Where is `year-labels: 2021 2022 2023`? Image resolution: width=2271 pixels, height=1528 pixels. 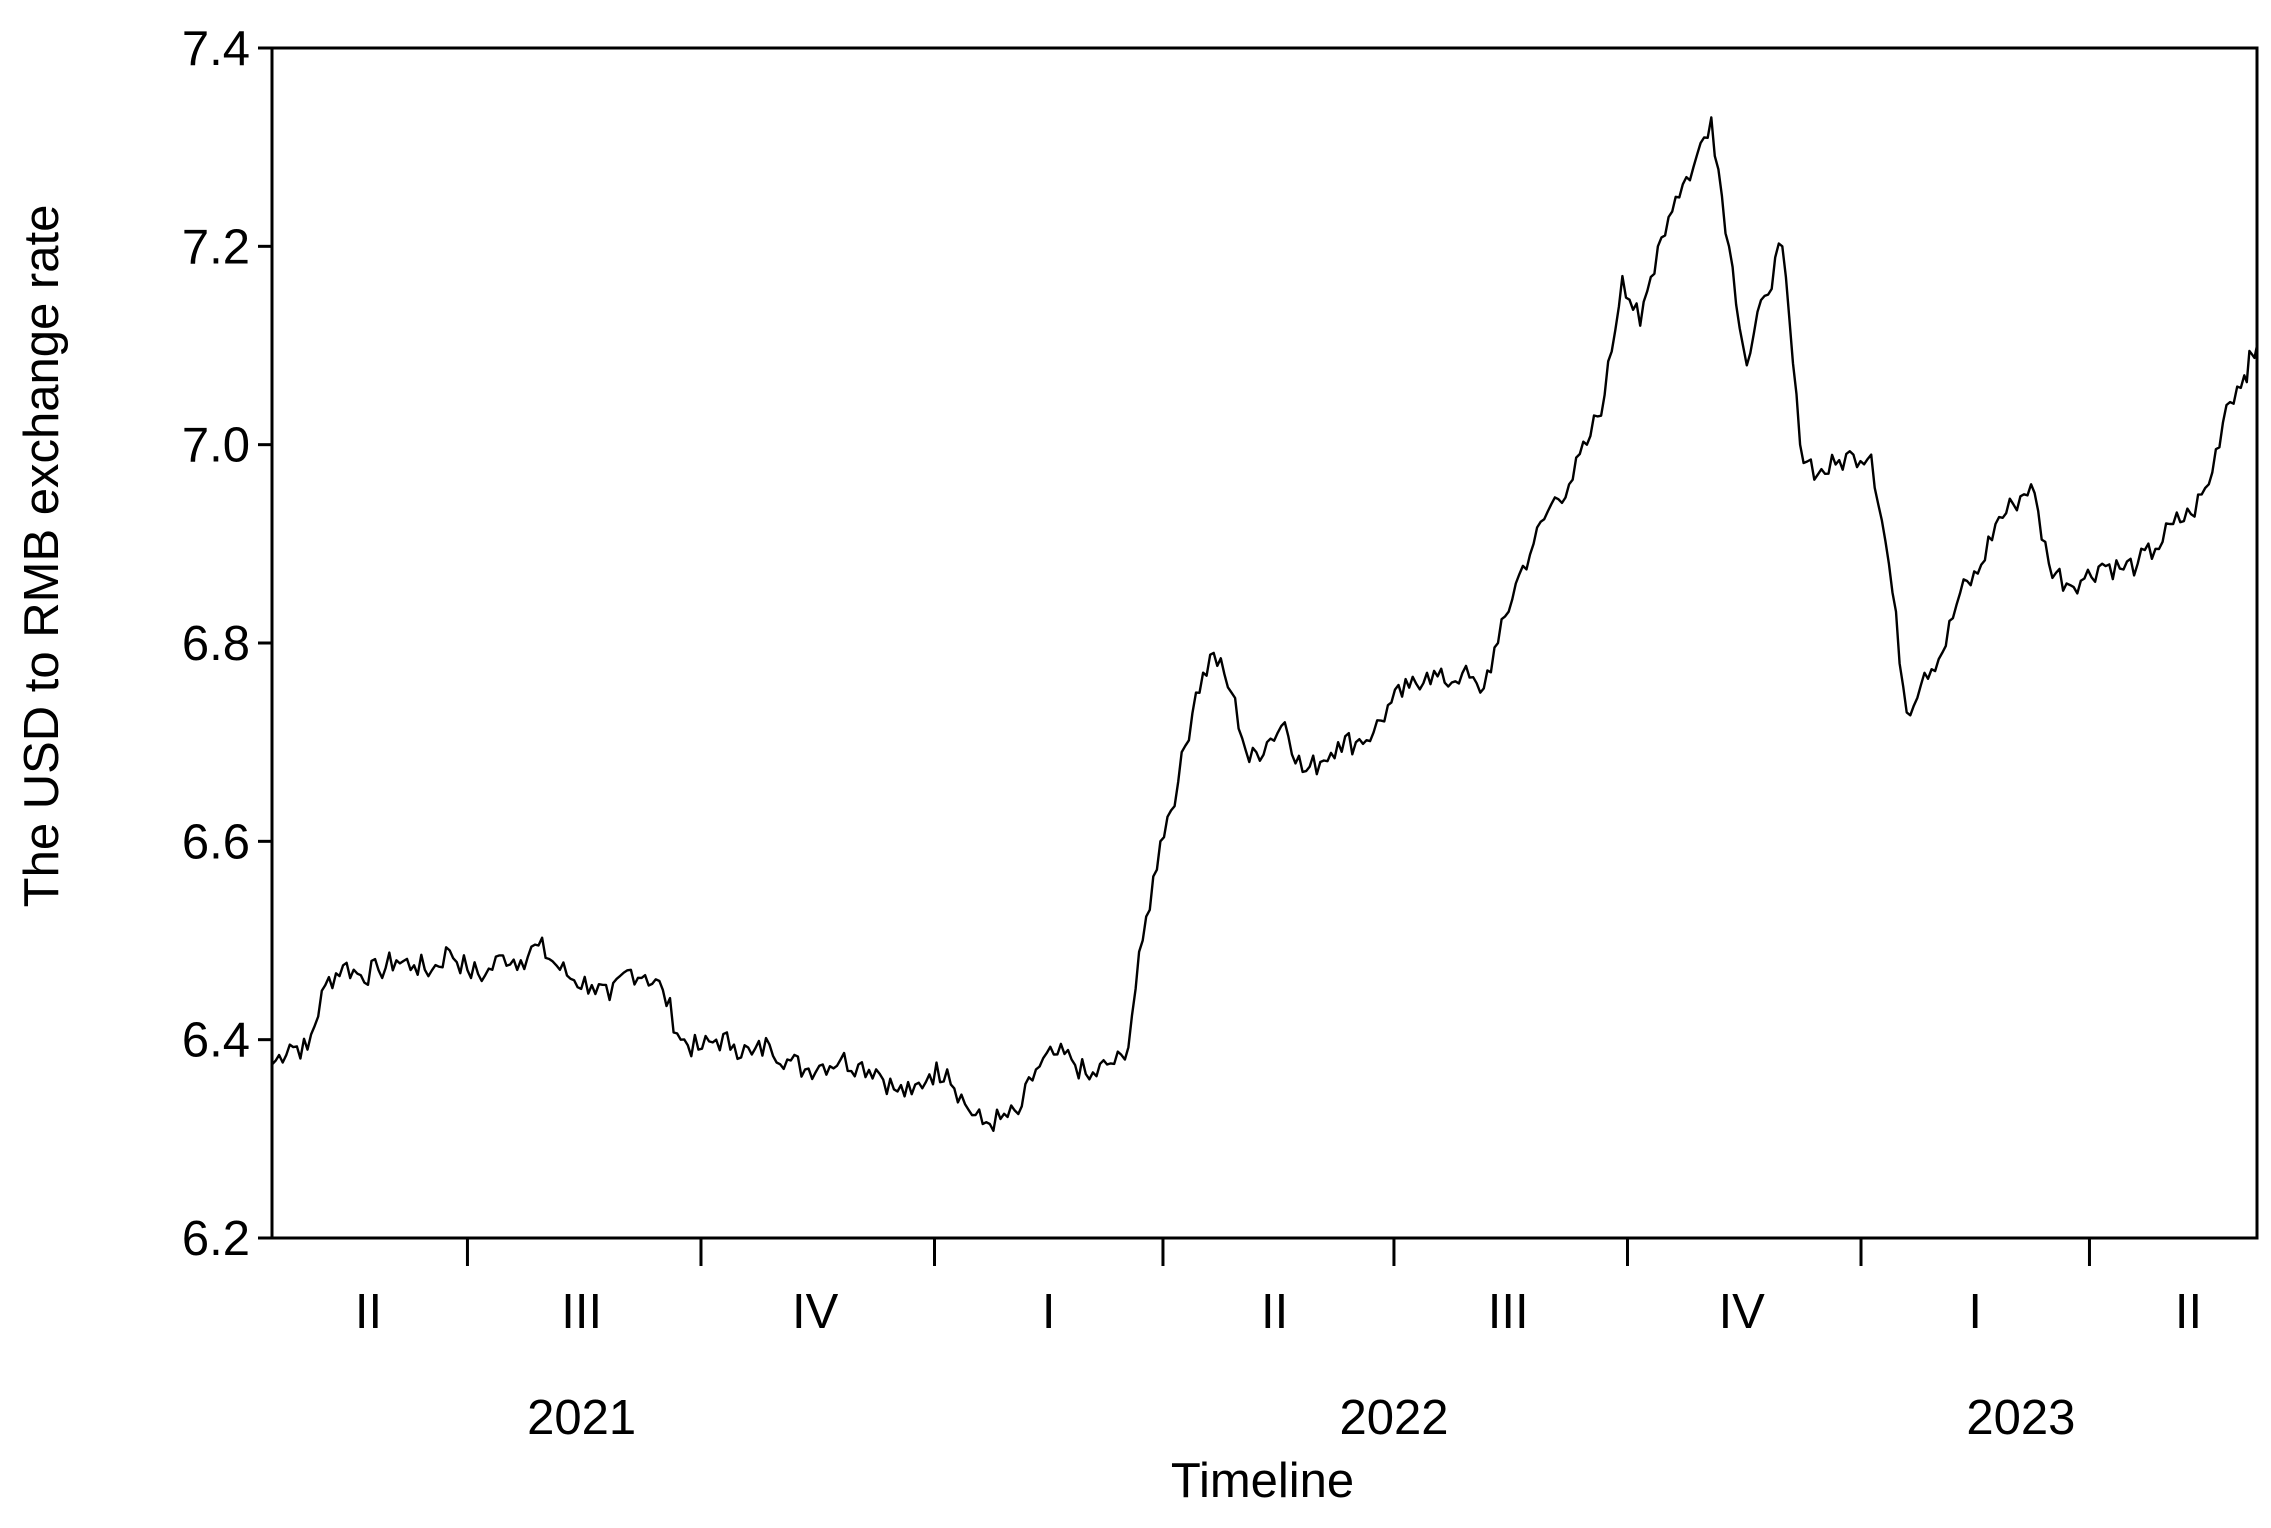
year-labels: 2021 2022 2023 is located at coordinates (1301, 1418).